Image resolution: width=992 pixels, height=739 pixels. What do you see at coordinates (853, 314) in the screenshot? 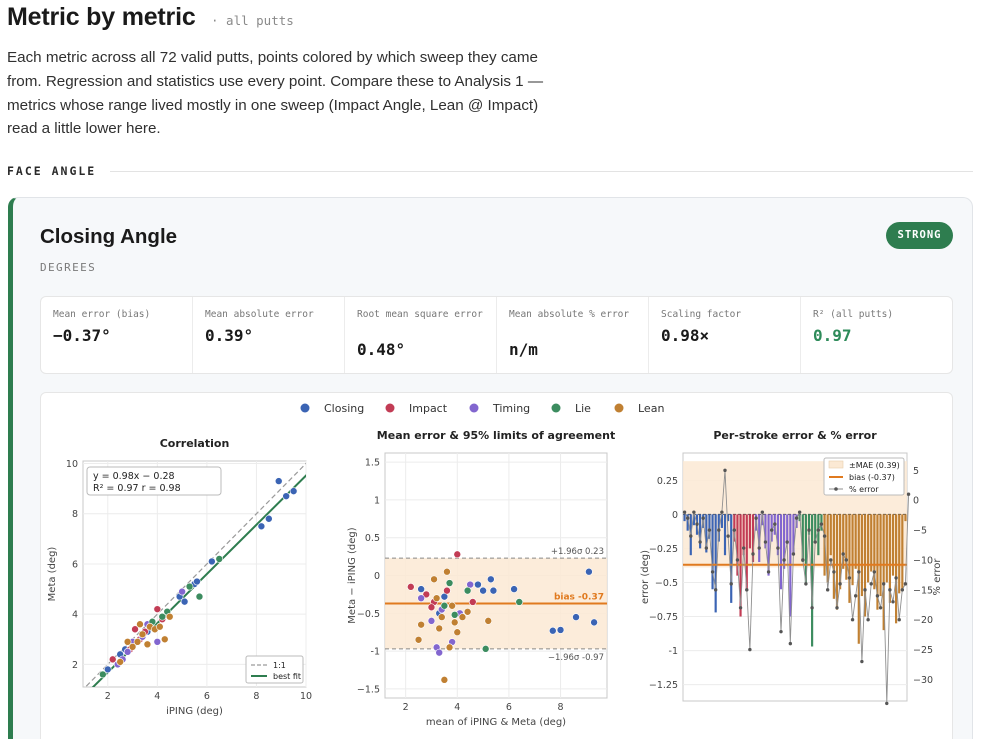
I see `stat-label: R² (all putts)` at bounding box center [853, 314].